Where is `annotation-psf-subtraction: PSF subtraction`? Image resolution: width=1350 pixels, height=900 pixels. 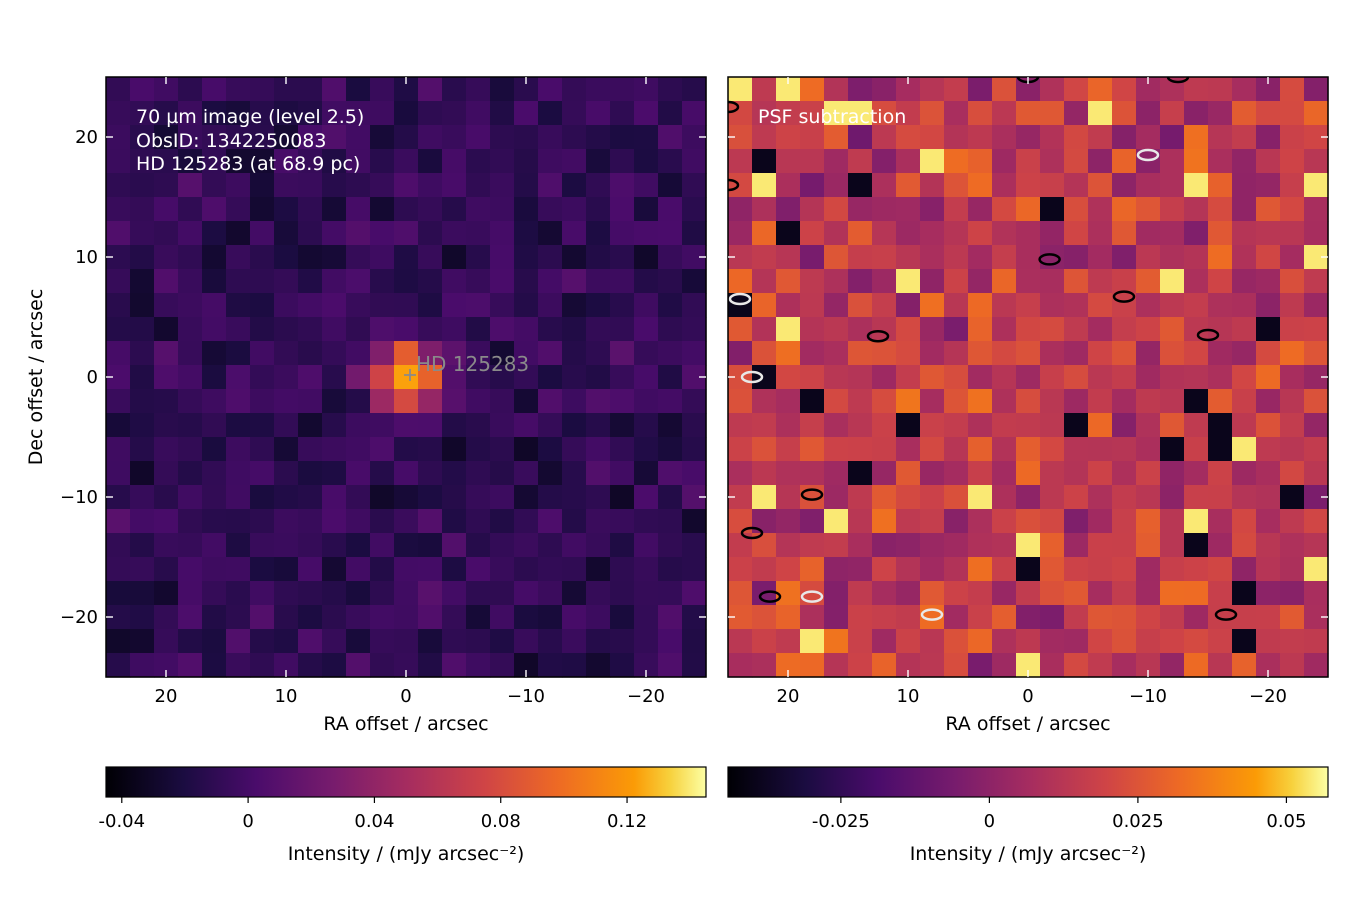
annotation-psf-subtraction: PSF subtraction is located at coordinates (832, 117).